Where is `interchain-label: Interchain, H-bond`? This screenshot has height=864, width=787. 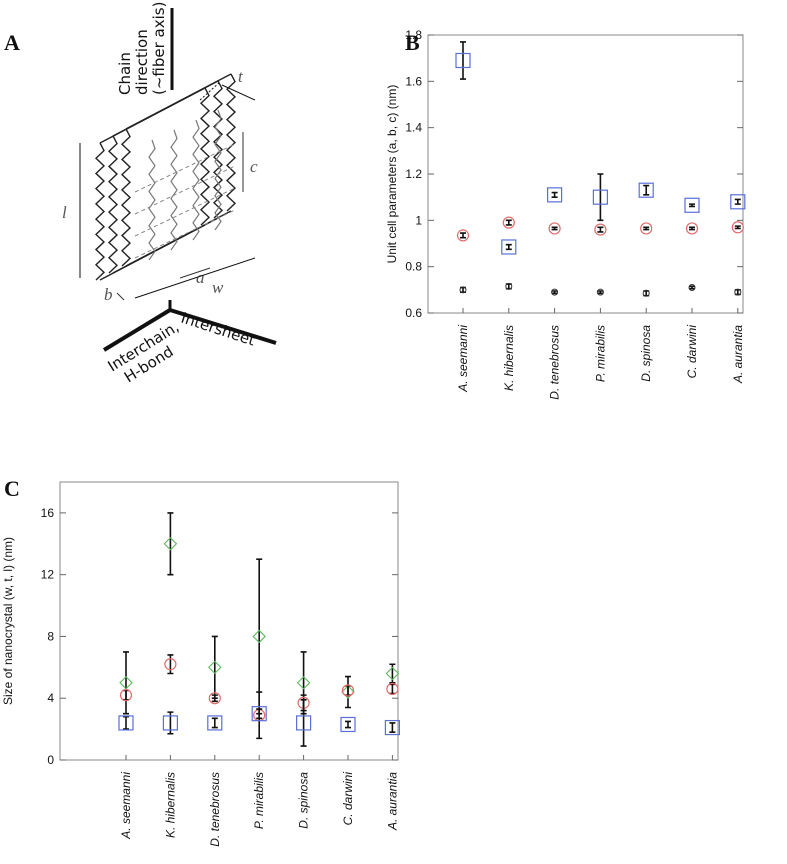 interchain-label: Interchain, H-bond is located at coordinates (144, 352).